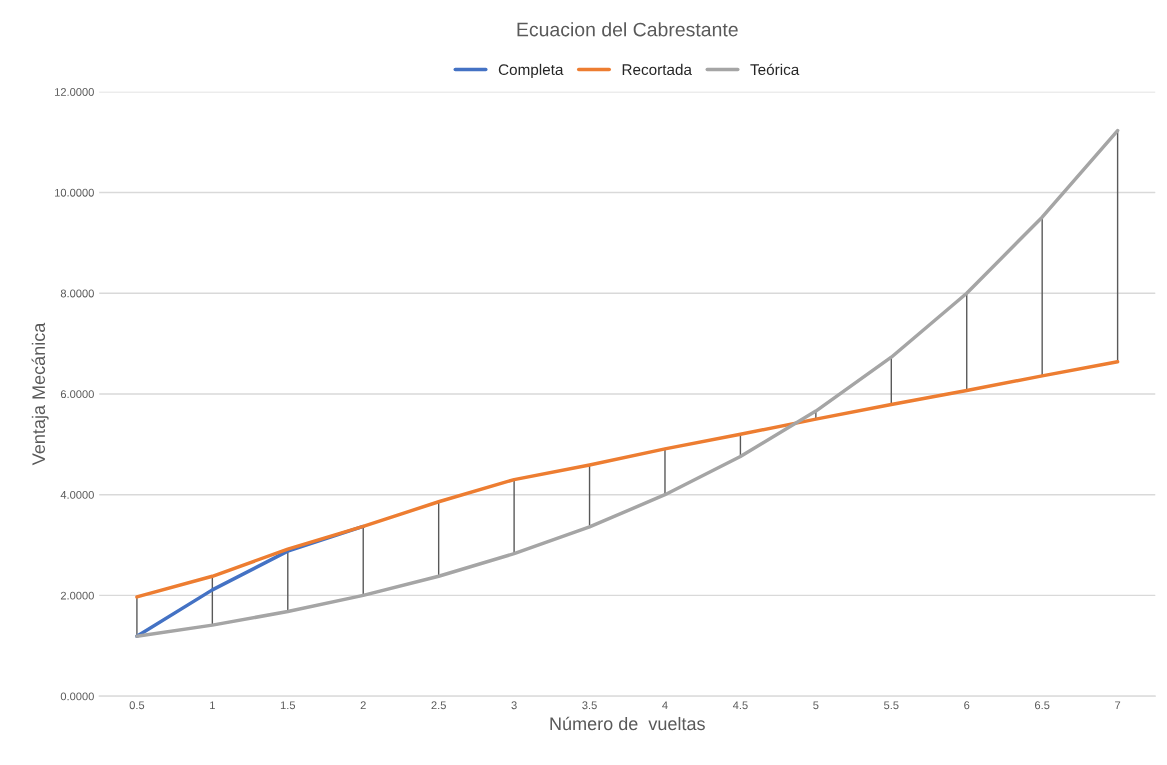 This screenshot has width=1167, height=765. What do you see at coordinates (288, 705) in the screenshot?
I see `x-tick-label: 1.5` at bounding box center [288, 705].